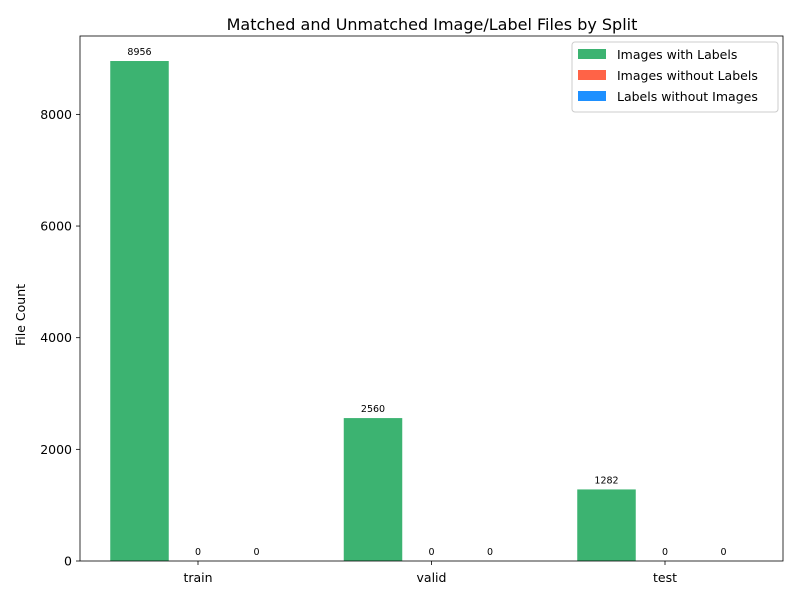 This screenshot has width=800, height=600. What do you see at coordinates (687, 75) in the screenshot?
I see `legend-label-1: Images without Labels` at bounding box center [687, 75].